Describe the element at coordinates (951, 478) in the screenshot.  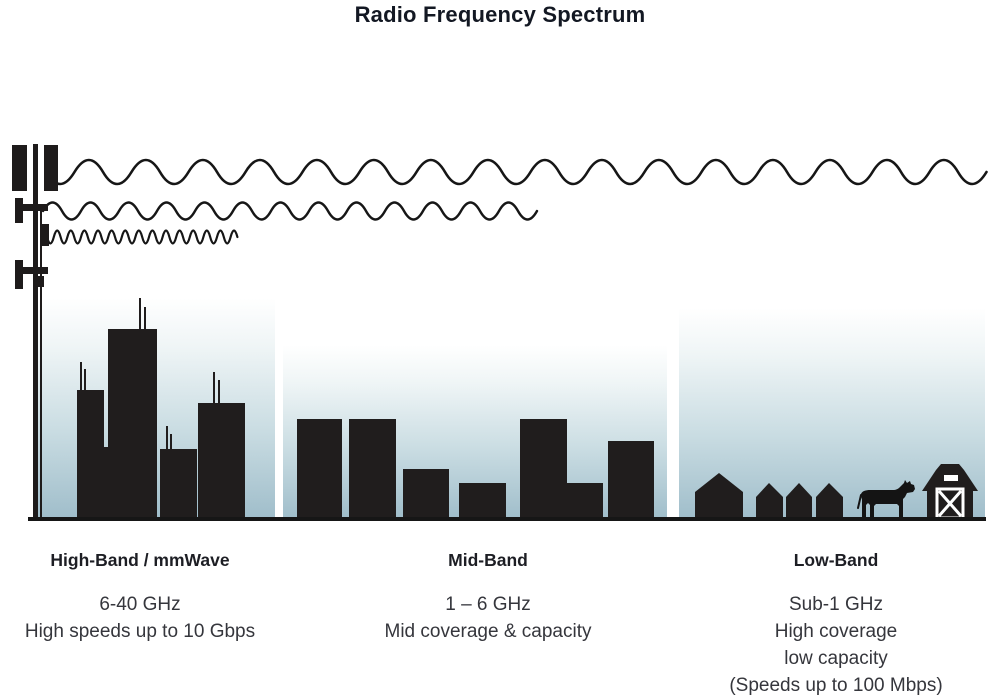
I see `barn-loft-window` at that location.